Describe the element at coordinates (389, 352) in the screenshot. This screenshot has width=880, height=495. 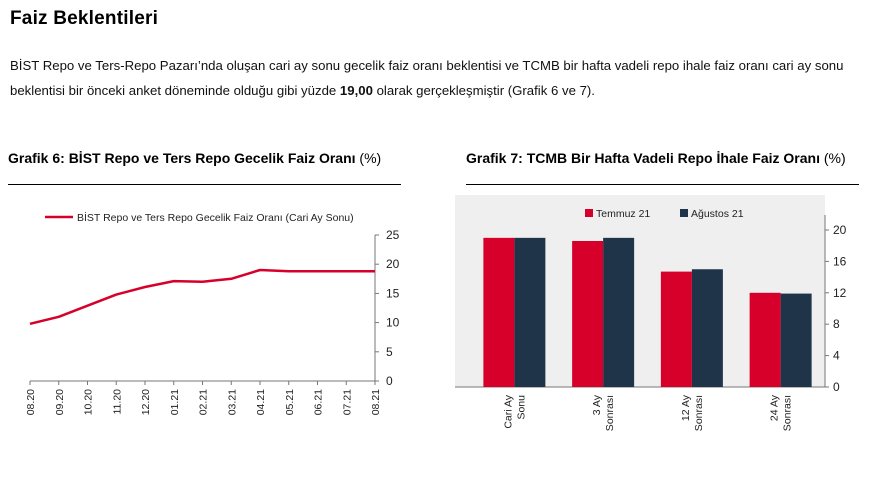
I see `chart6-y-tick-label: 5` at that location.